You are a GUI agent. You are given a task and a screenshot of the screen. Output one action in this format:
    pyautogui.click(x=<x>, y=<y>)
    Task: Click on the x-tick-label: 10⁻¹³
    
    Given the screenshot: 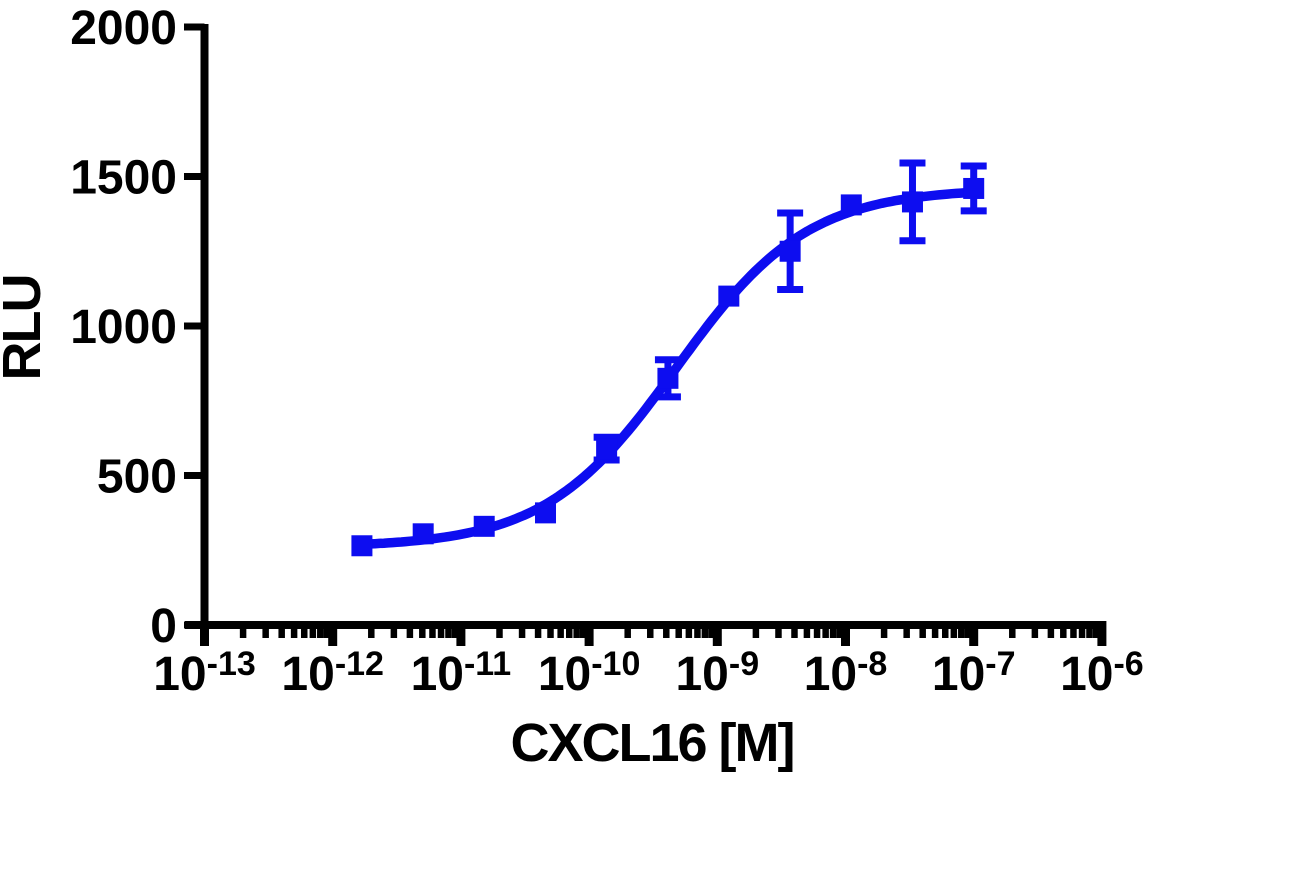 What is the action you would take?
    pyautogui.click(x=204, y=673)
    